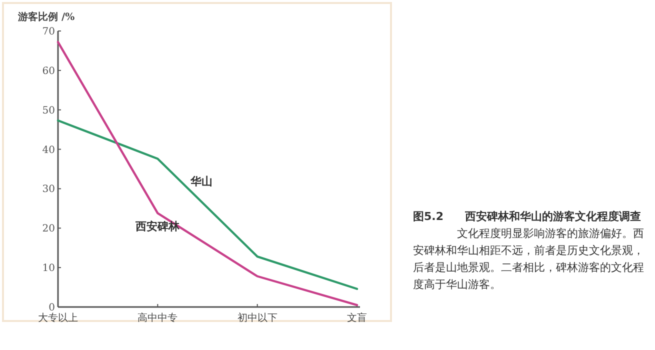 This screenshot has width=655, height=350. I want to click on y-tick-label: 50, so click(48, 110).